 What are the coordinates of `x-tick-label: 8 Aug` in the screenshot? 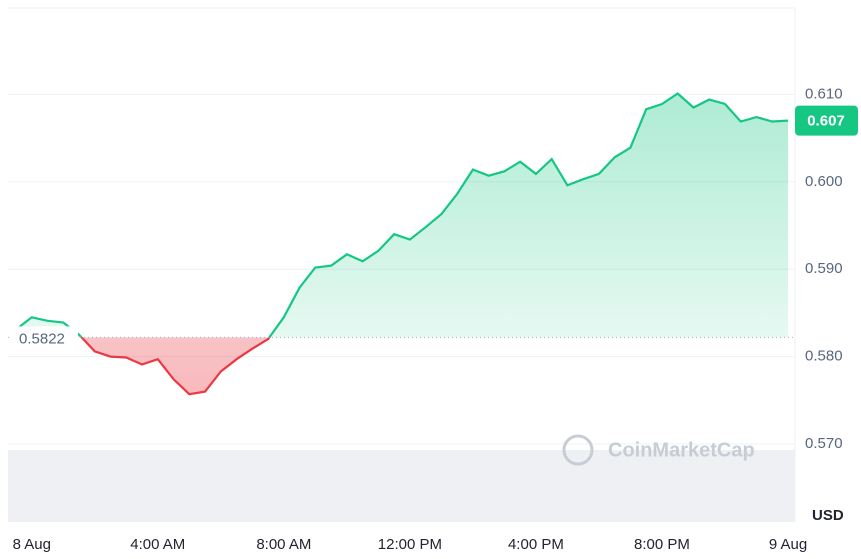 It's located at (32, 544).